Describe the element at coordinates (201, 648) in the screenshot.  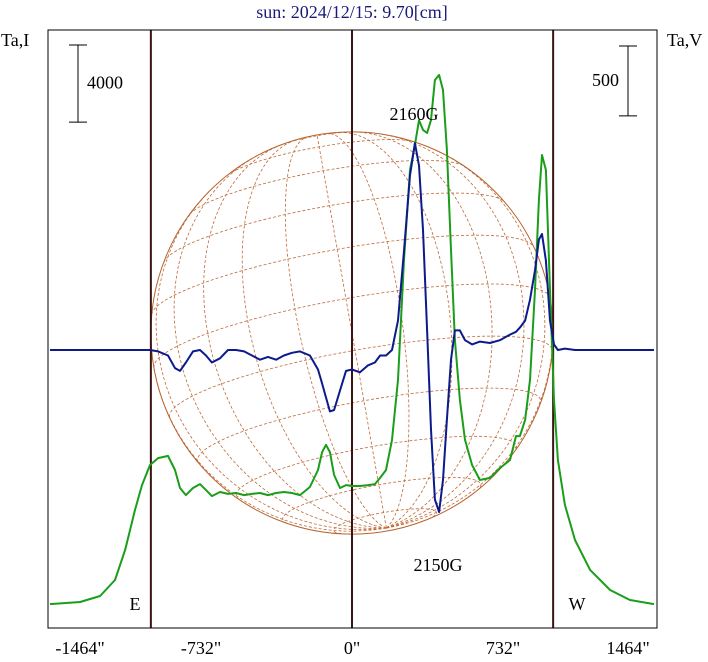
I see `x-tick-label: -732"` at that location.